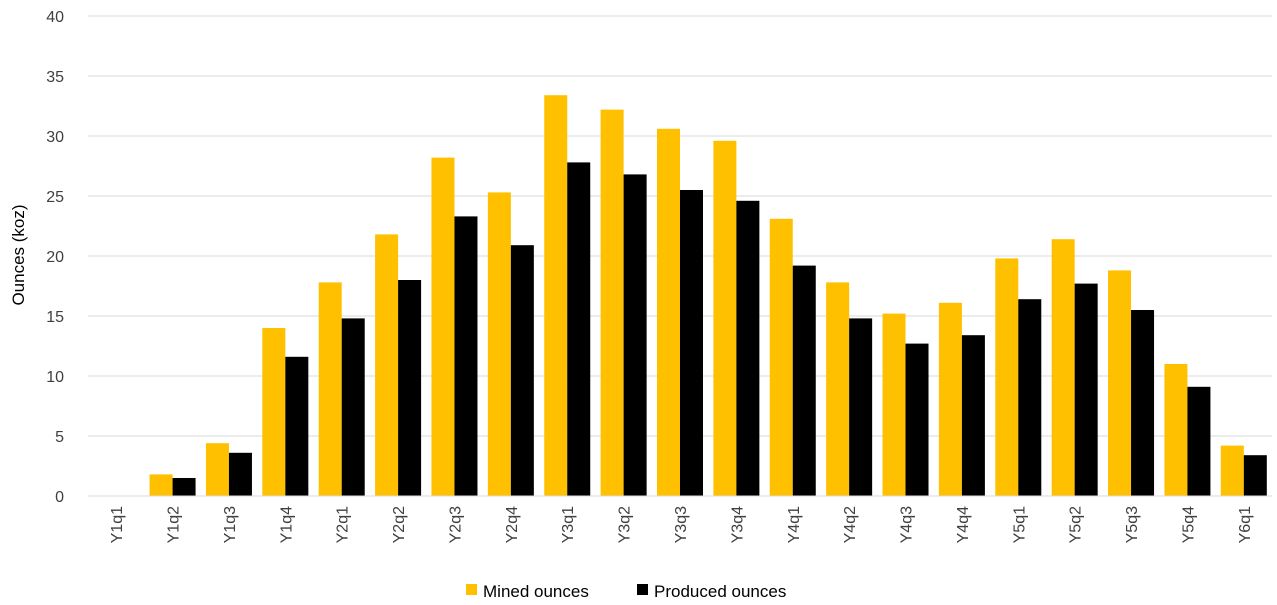 The height and width of the screenshot is (605, 1277). Describe the element at coordinates (230, 524) in the screenshot. I see `x-tick-label: Y1q3` at that location.